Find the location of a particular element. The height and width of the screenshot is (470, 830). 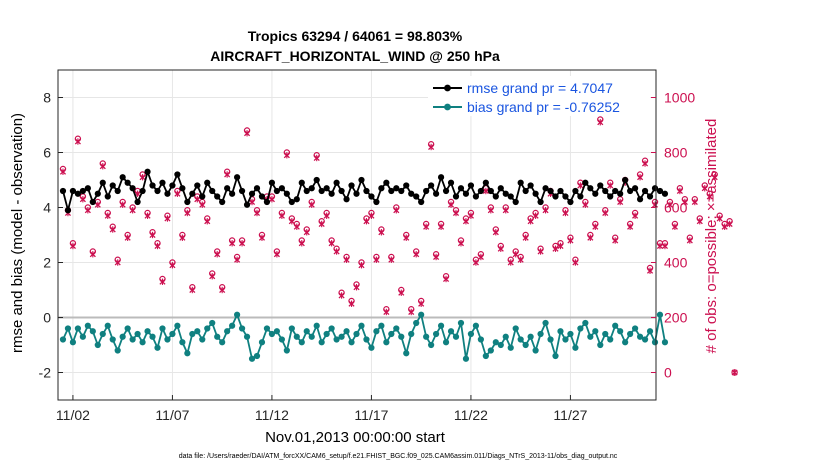

x-tick-label-4: 11/22 is located at coordinates (471, 415).